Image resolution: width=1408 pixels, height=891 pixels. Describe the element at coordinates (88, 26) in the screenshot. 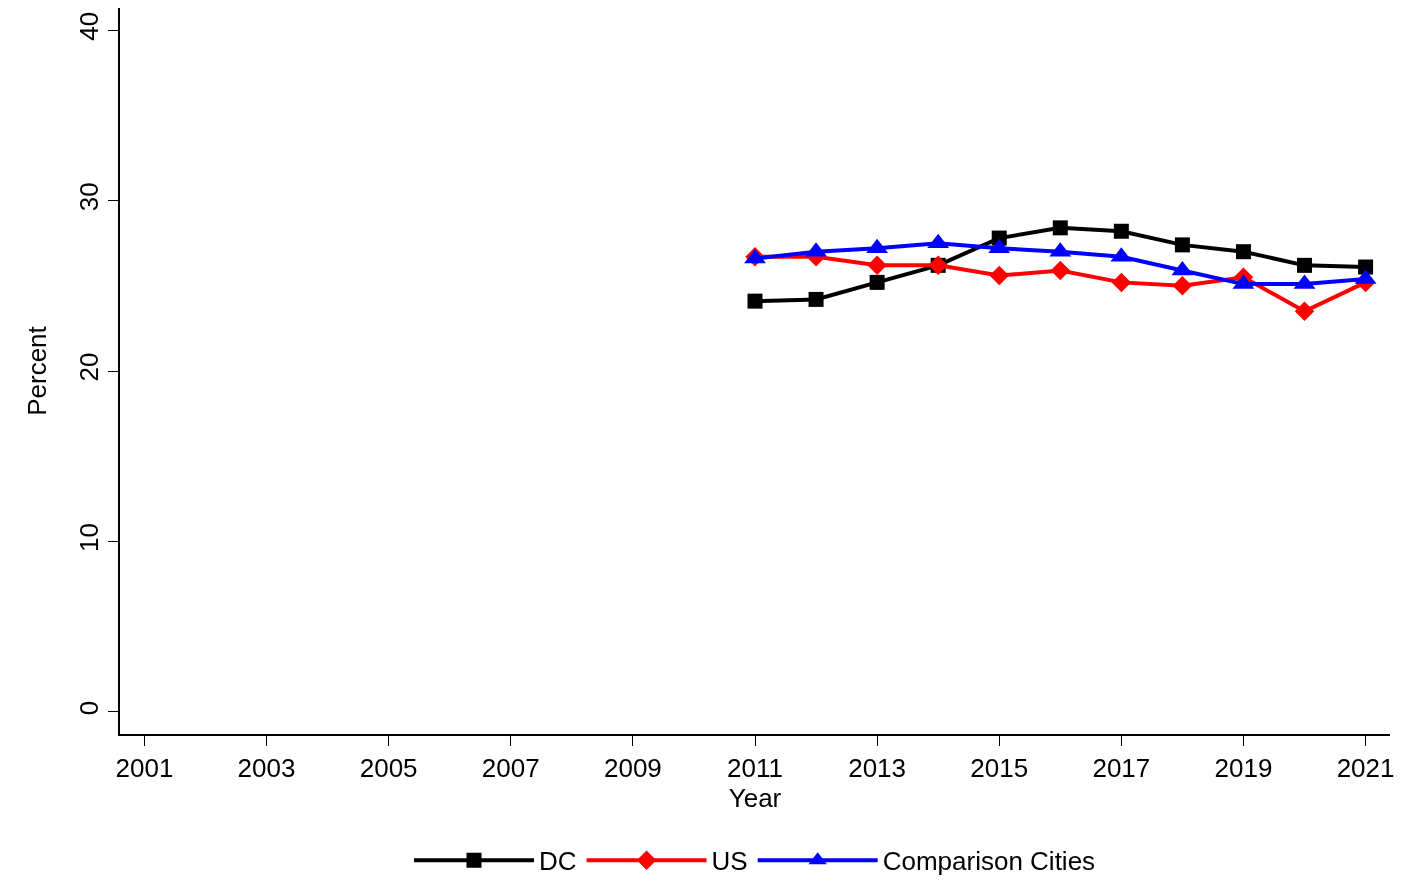

I see `y-tick-label: 40` at that location.